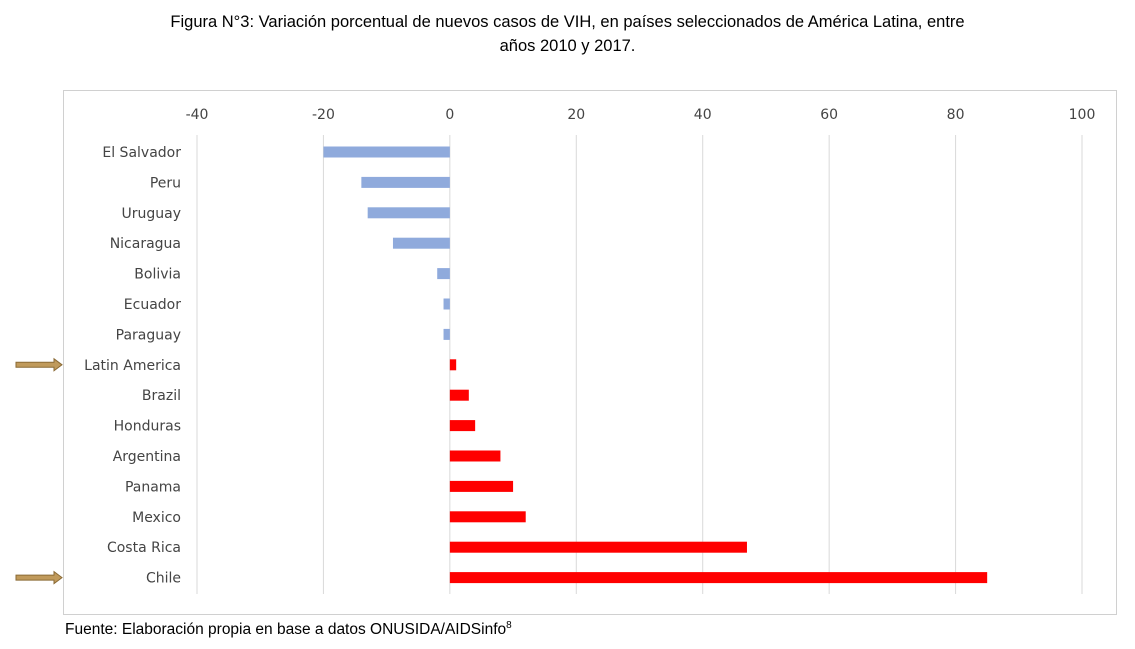  I want to click on chart-title-line-2: años 2010 y 2017., so click(567, 46).